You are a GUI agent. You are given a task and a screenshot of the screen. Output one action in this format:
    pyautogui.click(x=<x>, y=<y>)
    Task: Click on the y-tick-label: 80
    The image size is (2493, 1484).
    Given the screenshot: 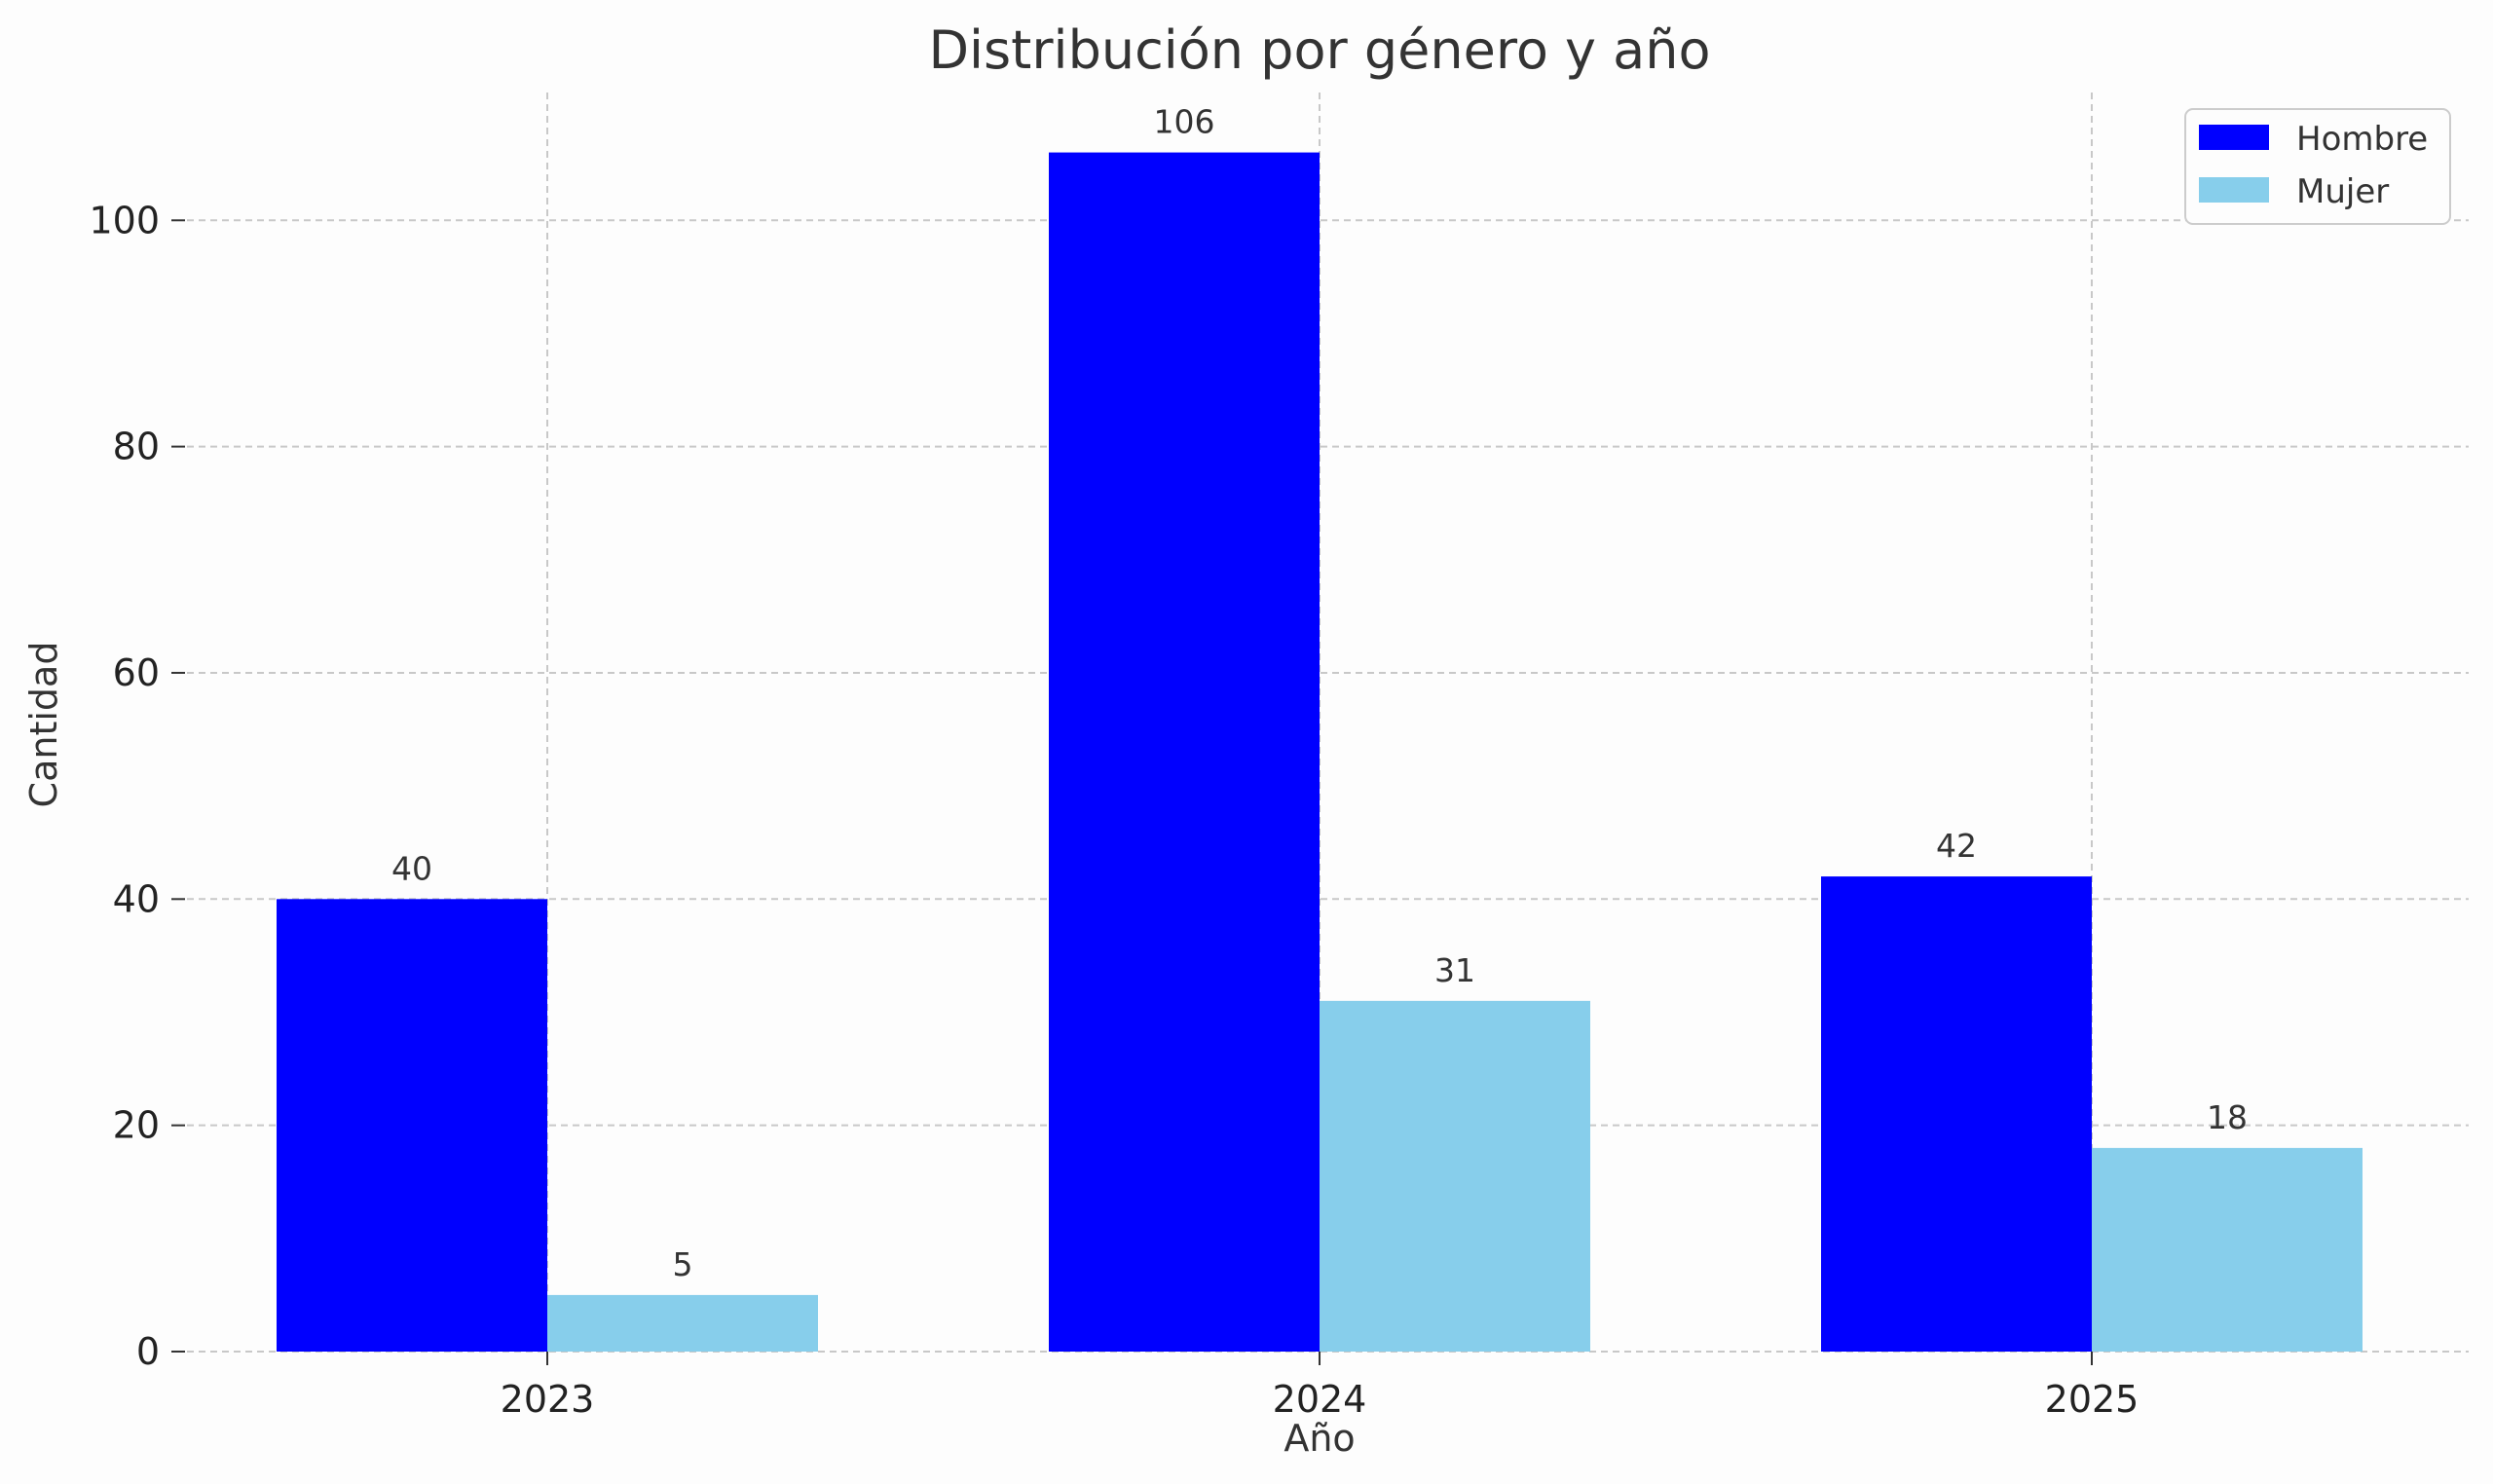 What is the action you would take?
    pyautogui.click(x=137, y=447)
    